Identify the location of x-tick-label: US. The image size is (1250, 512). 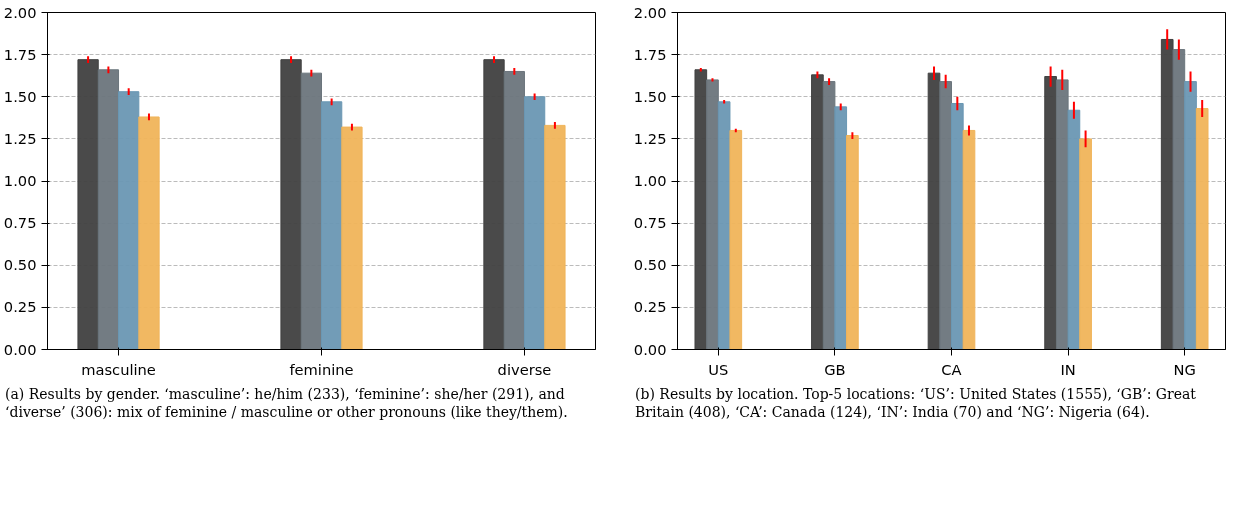
(718, 369).